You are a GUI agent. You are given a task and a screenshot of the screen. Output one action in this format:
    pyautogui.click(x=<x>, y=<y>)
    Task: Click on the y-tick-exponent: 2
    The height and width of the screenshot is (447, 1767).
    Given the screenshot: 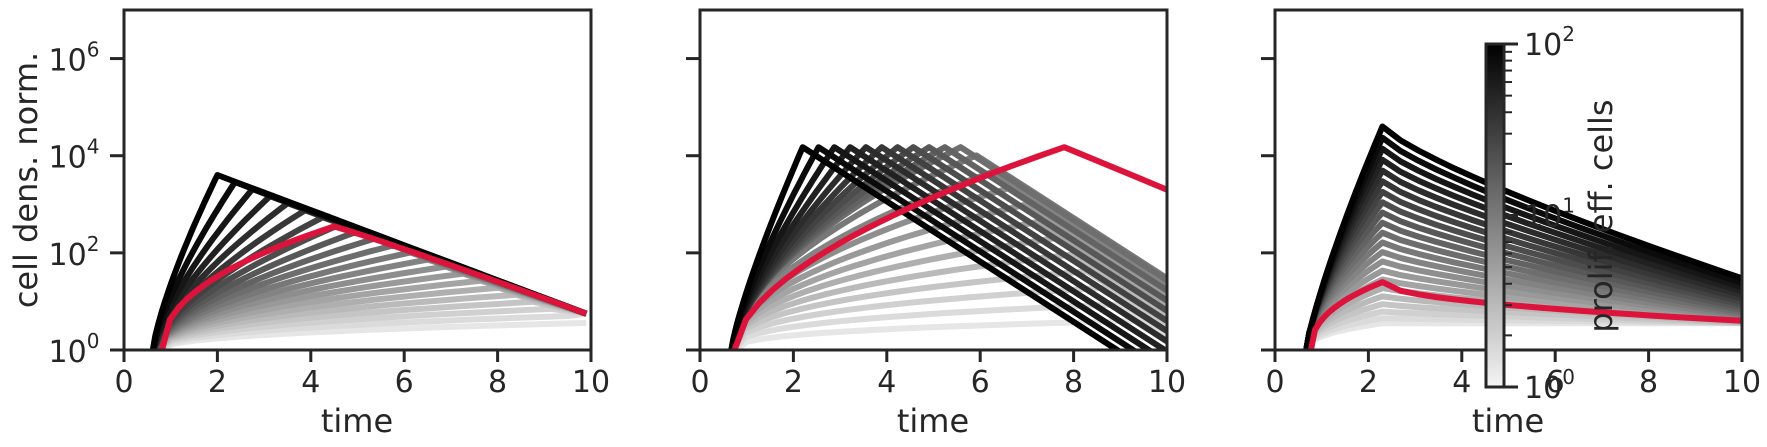 What is the action you would take?
    pyautogui.click(x=93, y=244)
    